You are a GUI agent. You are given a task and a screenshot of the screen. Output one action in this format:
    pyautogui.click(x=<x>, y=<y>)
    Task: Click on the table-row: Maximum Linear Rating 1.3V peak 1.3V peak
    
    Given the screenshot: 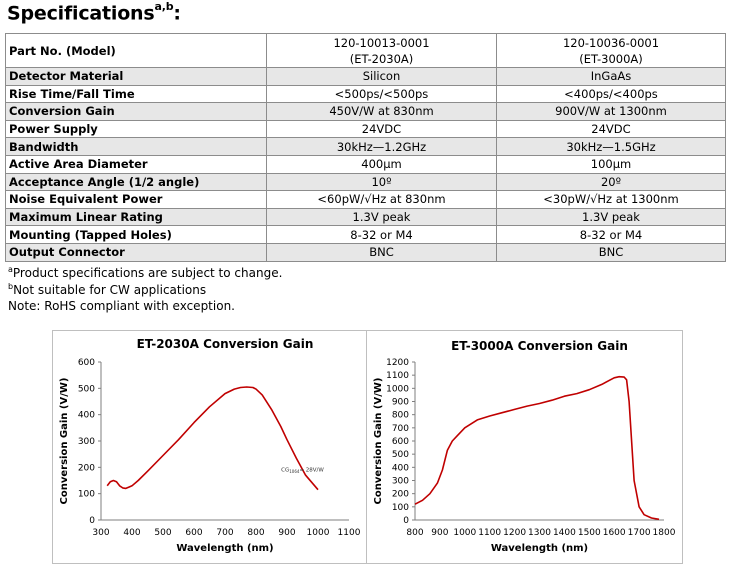 What is the action you would take?
    pyautogui.click(x=365, y=217)
    